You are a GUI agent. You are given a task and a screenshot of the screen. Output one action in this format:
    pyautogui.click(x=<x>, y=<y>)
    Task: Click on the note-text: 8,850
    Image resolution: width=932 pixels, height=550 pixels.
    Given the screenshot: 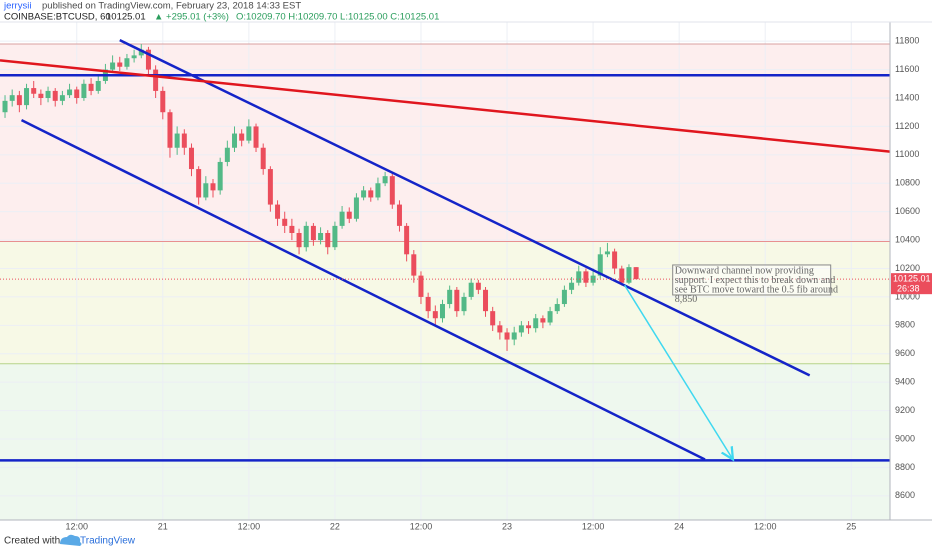 What is the action you would take?
    pyautogui.click(x=686, y=299)
    